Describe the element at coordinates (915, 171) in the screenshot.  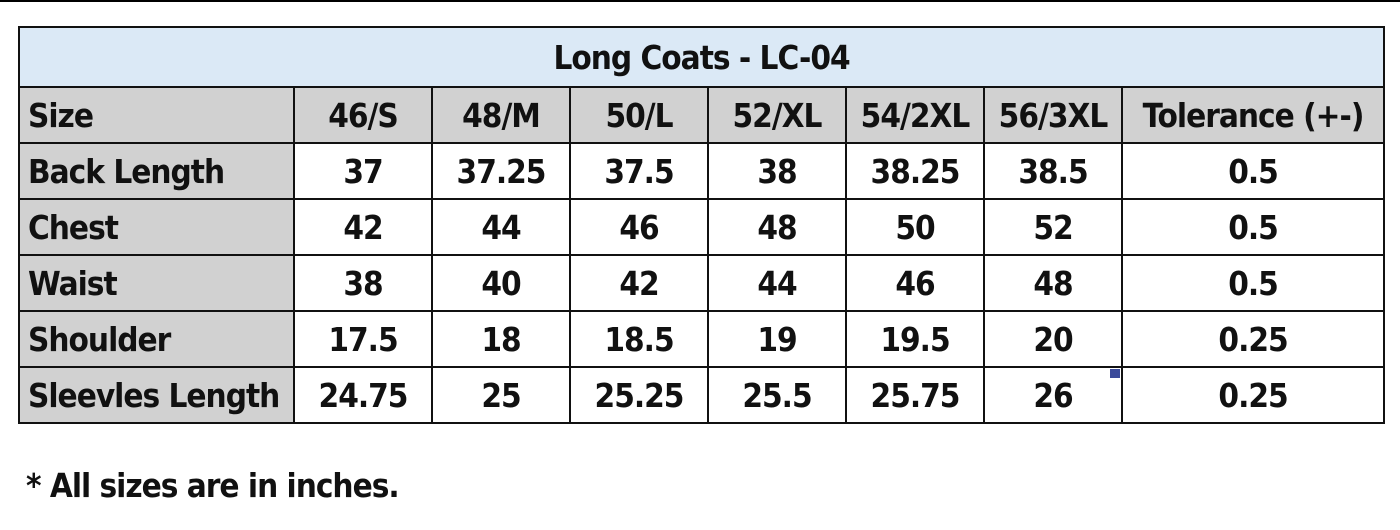
I see `table-cell: 38.25` at that location.